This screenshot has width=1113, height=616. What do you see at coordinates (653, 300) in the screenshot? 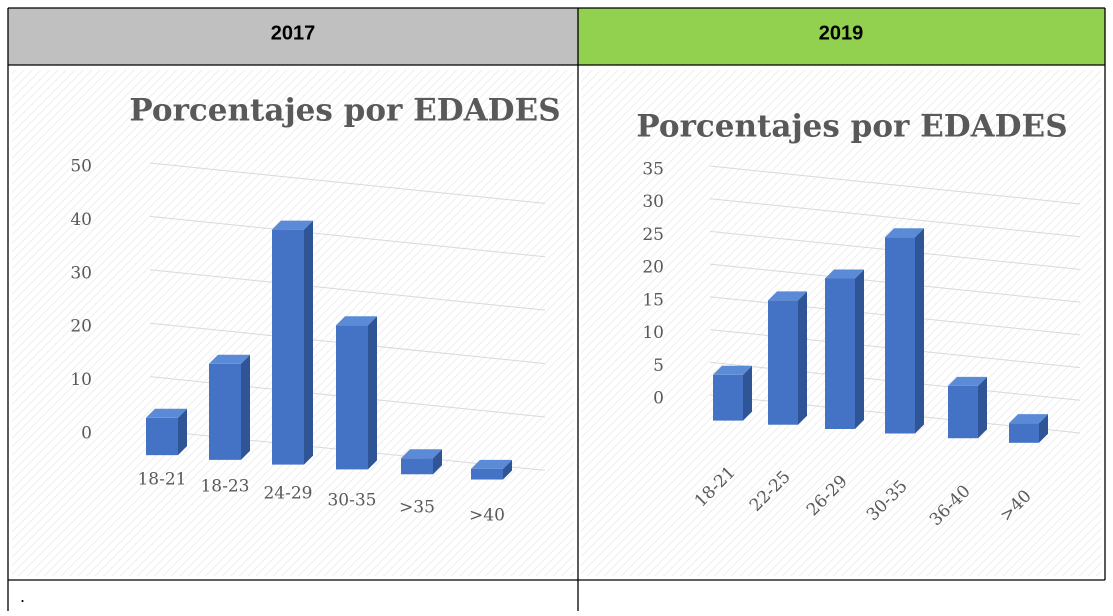
I see `y-tick-label: 15` at bounding box center [653, 300].